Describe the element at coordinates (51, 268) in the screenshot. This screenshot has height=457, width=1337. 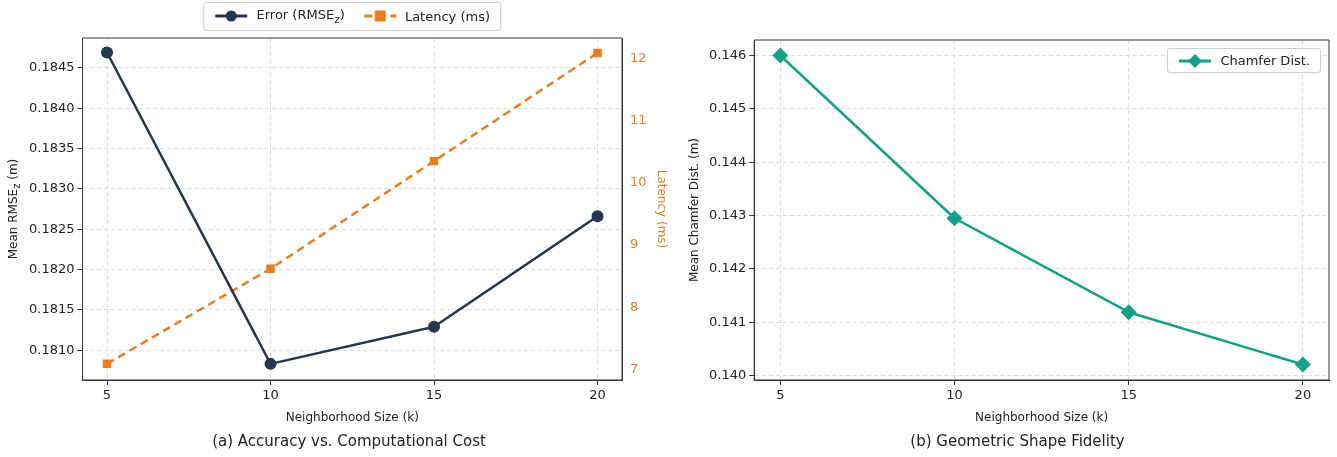
I see `y-tick-label: 0.1820` at that location.